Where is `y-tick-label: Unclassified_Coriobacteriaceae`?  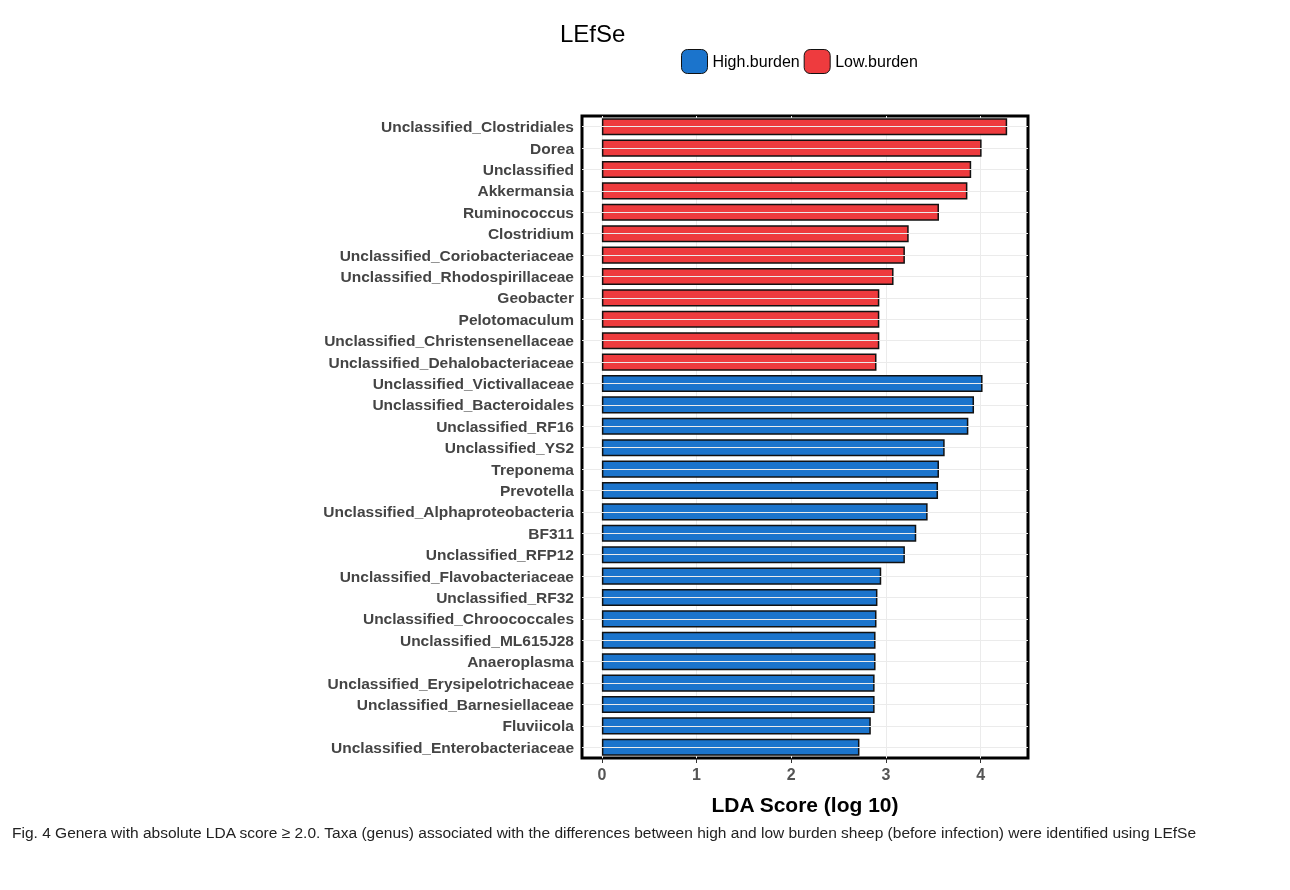 y-tick-label: Unclassified_Coriobacteriaceae is located at coordinates (457, 255).